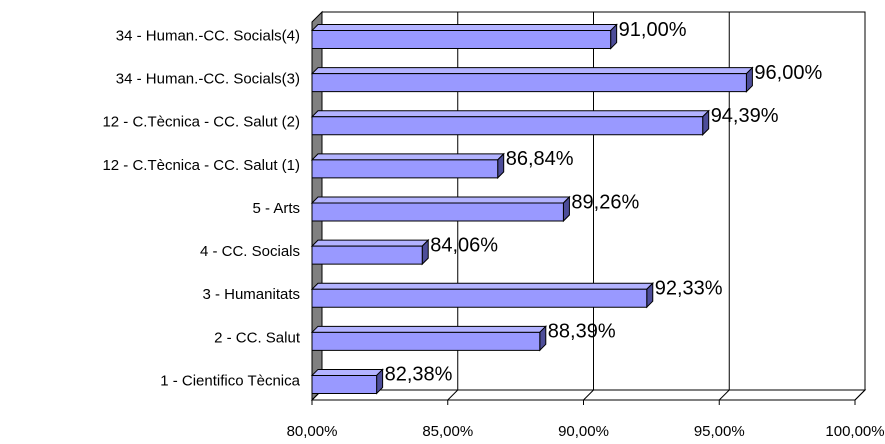 The image size is (885, 444). I want to click on category-label: 12 - C.Tècnica - CC. Salut (2), so click(201, 122).